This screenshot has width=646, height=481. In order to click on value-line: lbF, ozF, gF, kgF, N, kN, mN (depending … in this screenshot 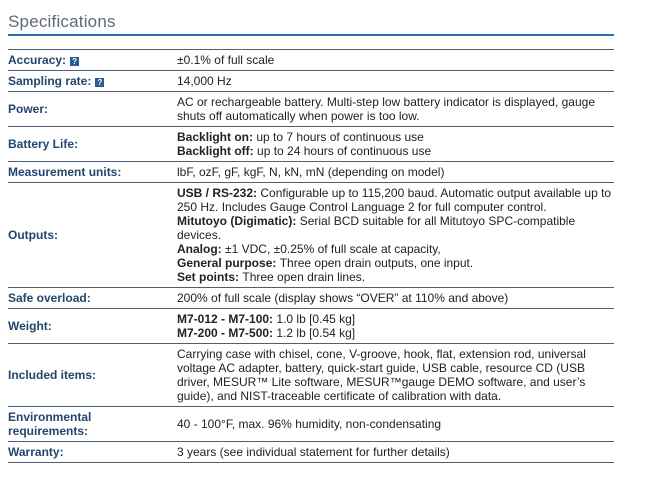, I will do `click(395, 172)`.